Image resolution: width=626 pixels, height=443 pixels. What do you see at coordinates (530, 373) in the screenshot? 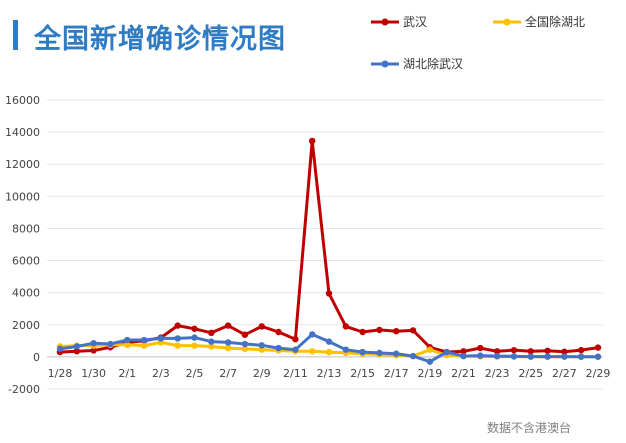
I see `x-tick-label: 2/25` at bounding box center [530, 373].